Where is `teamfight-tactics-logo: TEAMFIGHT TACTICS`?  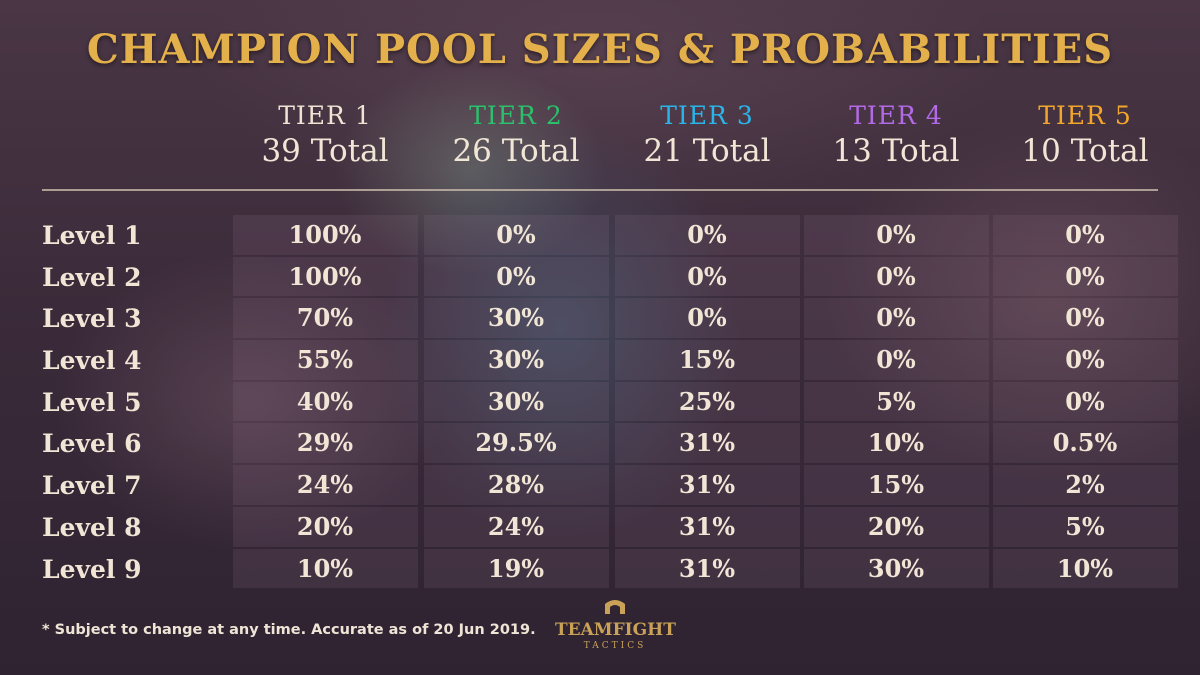 teamfight-tactics-logo: TEAMFIGHT TACTICS is located at coordinates (615, 628).